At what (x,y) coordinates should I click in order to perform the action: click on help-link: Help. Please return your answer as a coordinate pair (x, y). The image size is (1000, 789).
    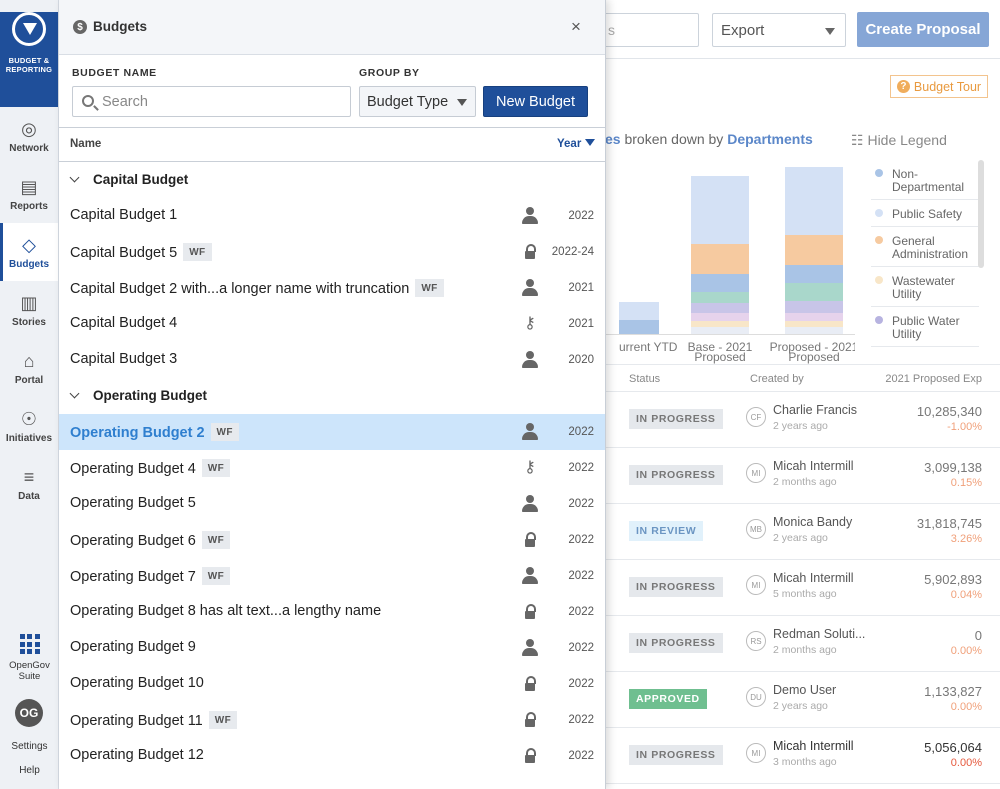
    Looking at the image, I should click on (29, 770).